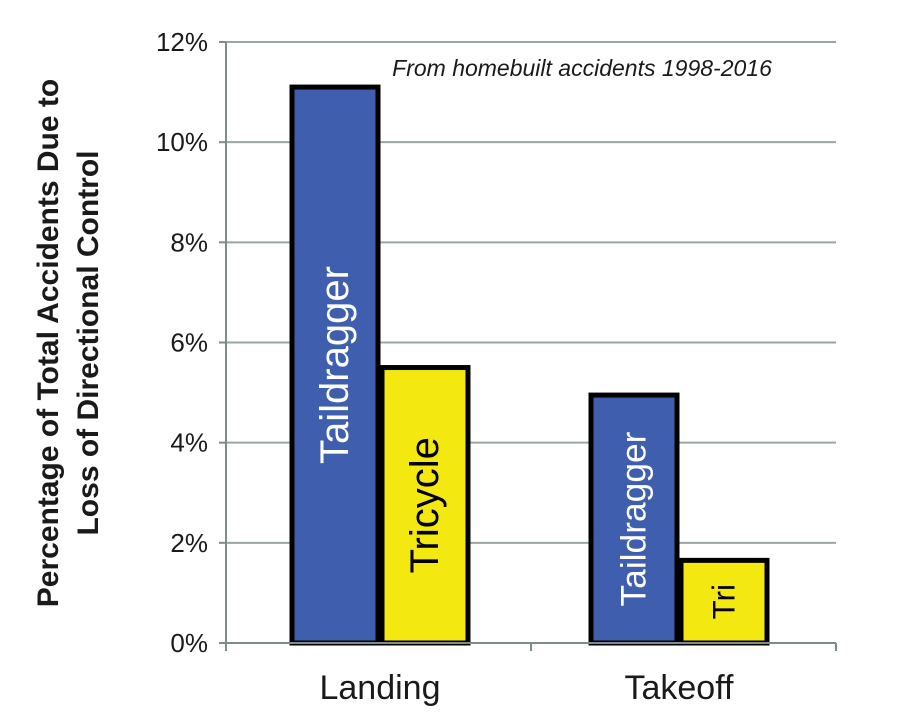 The width and height of the screenshot is (900, 726). What do you see at coordinates (189, 242) in the screenshot?
I see `y-tick-label: 8%` at bounding box center [189, 242].